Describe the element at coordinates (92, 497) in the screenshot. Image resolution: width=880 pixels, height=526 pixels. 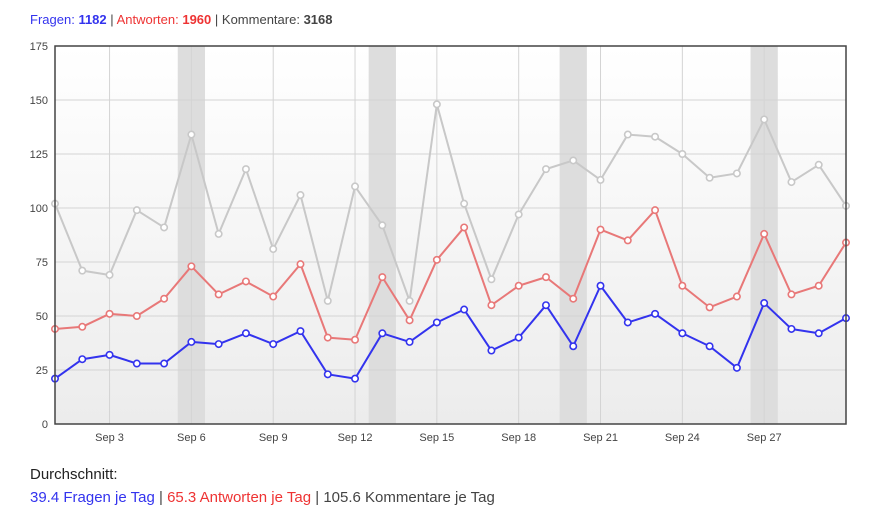
I see `average-questions: 39.4 Fragen je Tag` at that location.